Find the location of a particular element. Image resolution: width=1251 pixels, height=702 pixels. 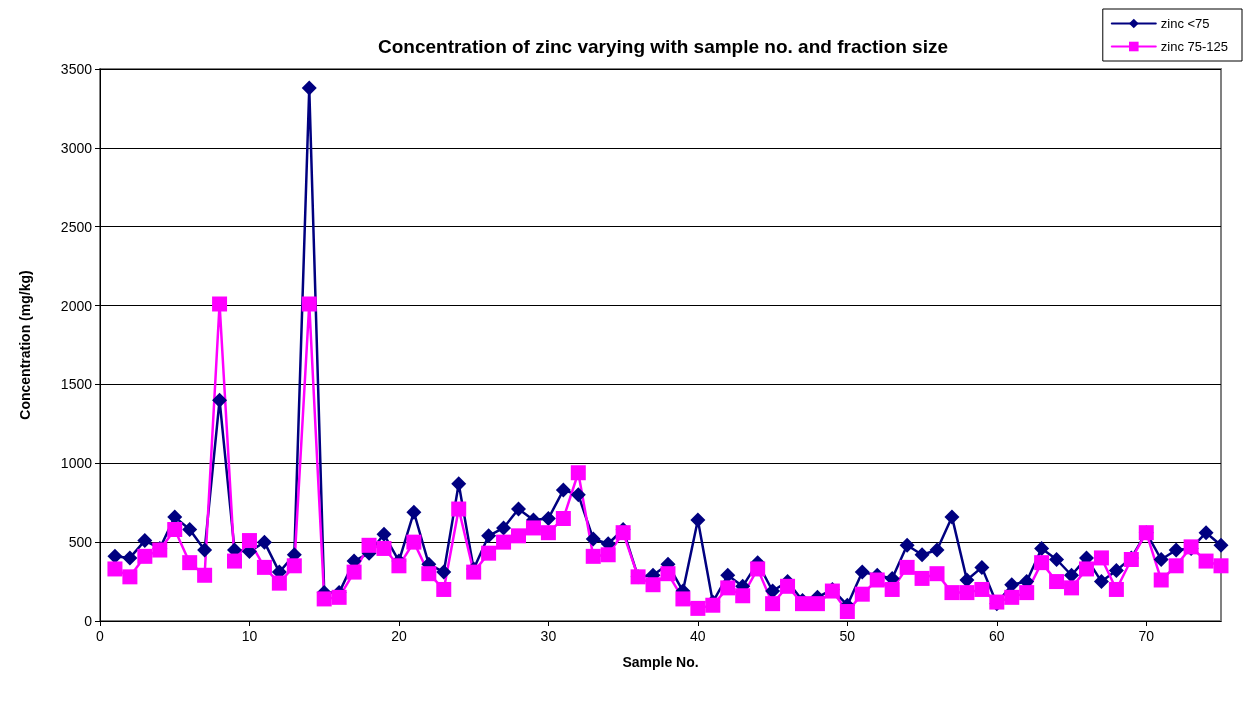

x-tick-label: 50 is located at coordinates (847, 636).